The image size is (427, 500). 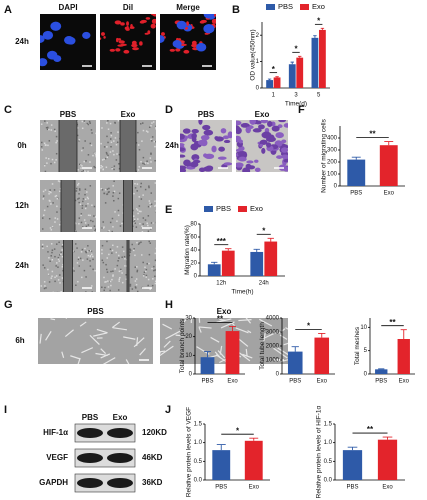 I want to click on micrograph, so click(x=206, y=146).